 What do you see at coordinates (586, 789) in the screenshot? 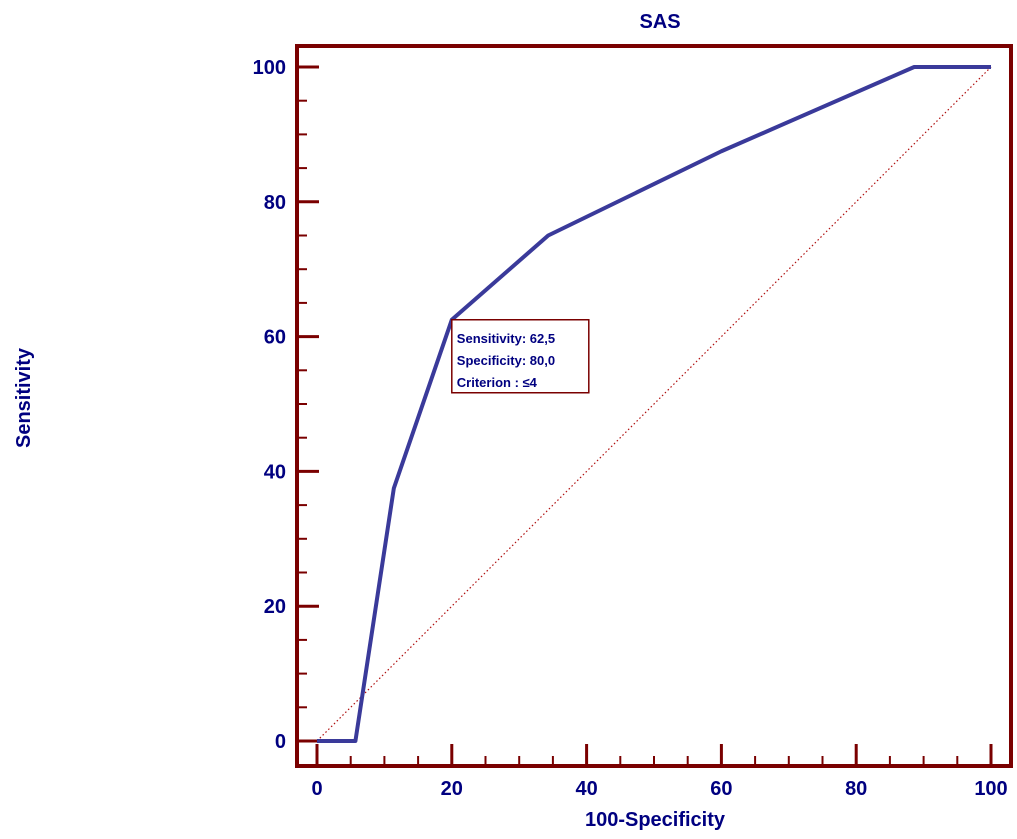
I see `x-tick-label: 40` at bounding box center [586, 789].